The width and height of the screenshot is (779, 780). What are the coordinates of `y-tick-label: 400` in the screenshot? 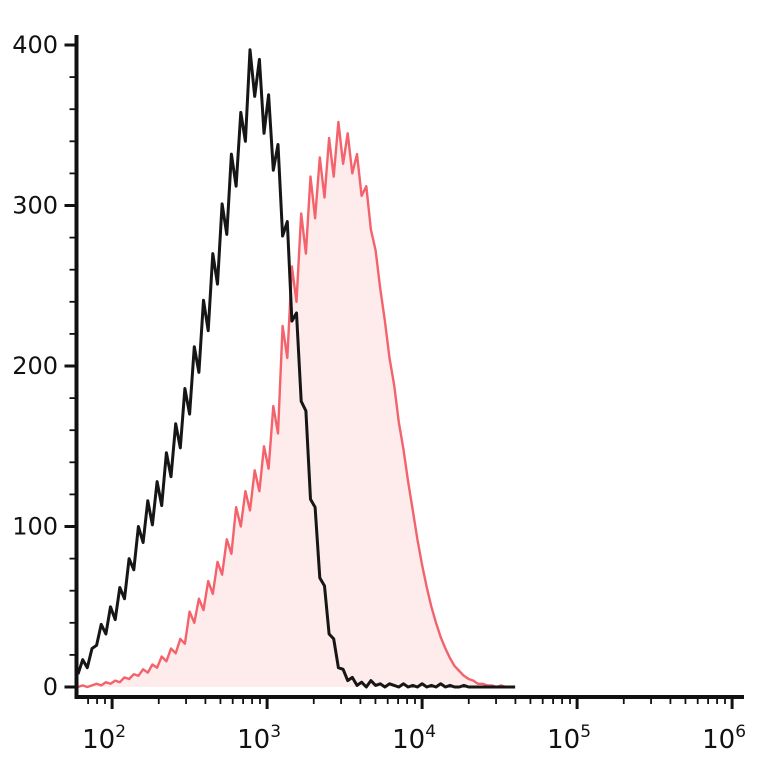 It's located at (35, 45).